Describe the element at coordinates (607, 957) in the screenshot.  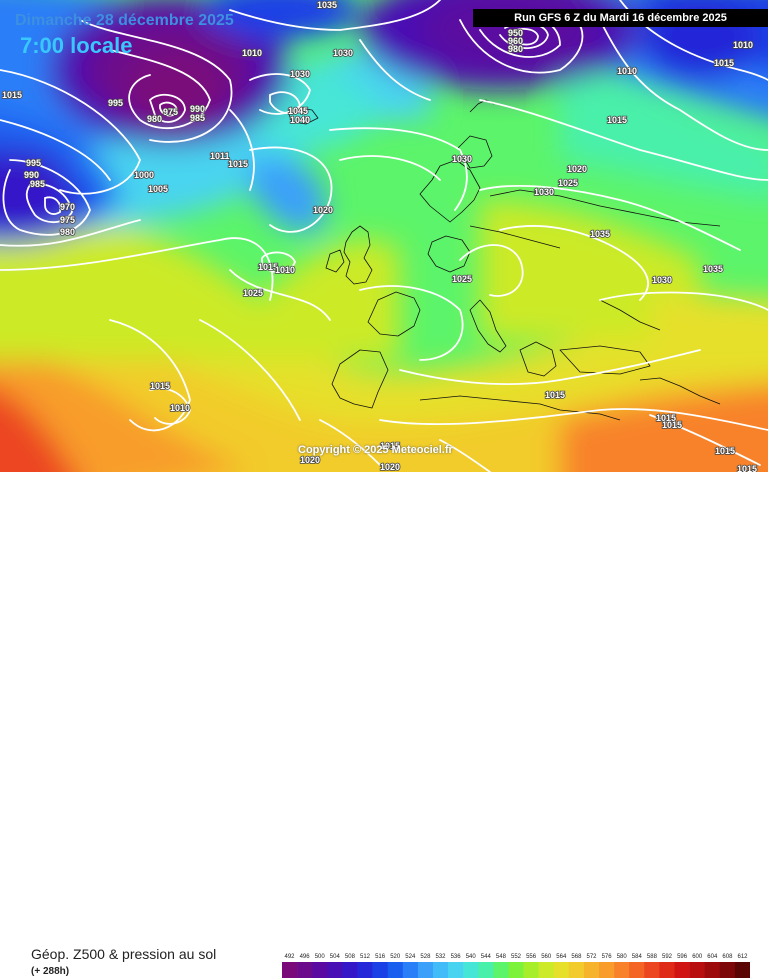
I see `legend-value: 576` at that location.